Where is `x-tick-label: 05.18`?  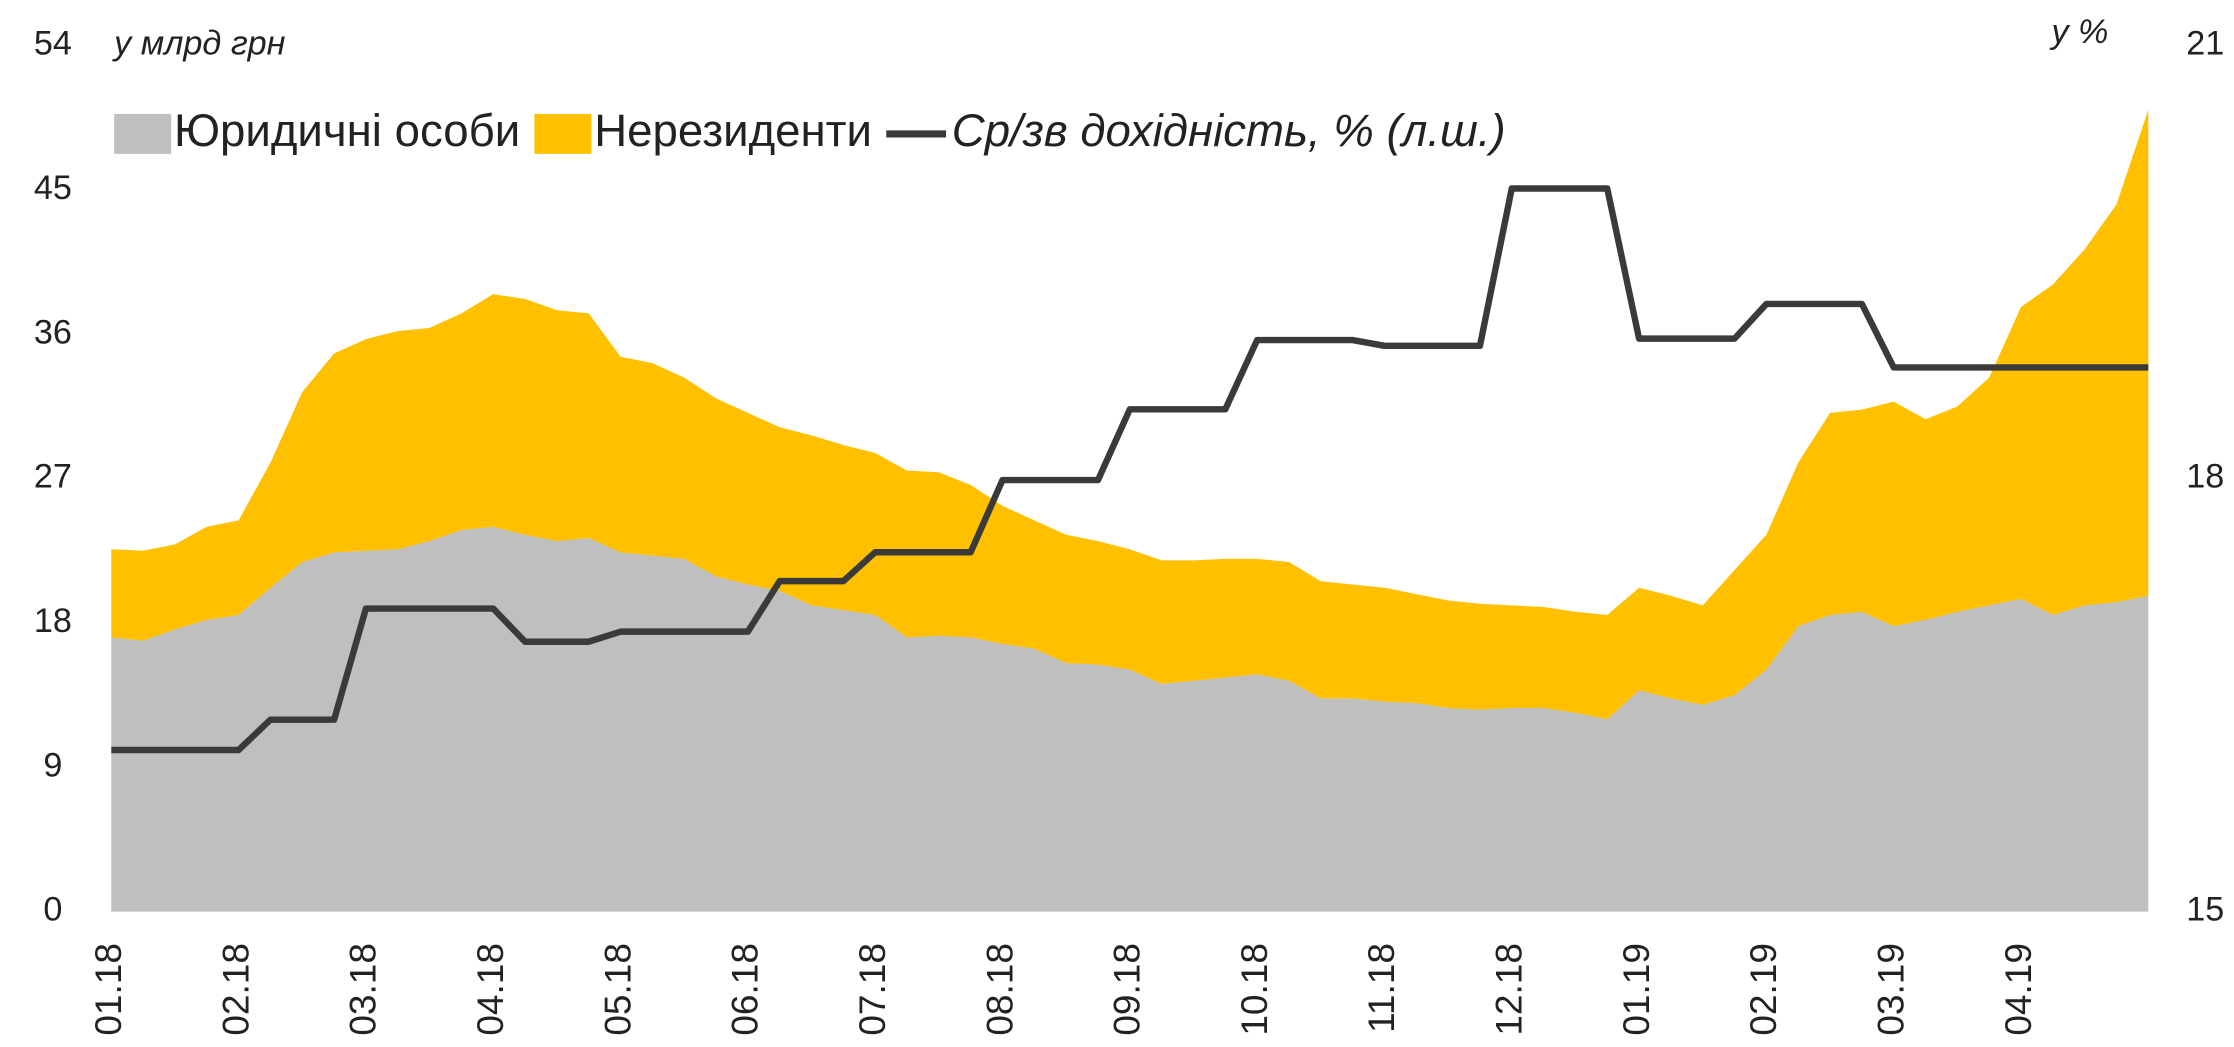
x-tick-label: 05.18 is located at coordinates (617, 989).